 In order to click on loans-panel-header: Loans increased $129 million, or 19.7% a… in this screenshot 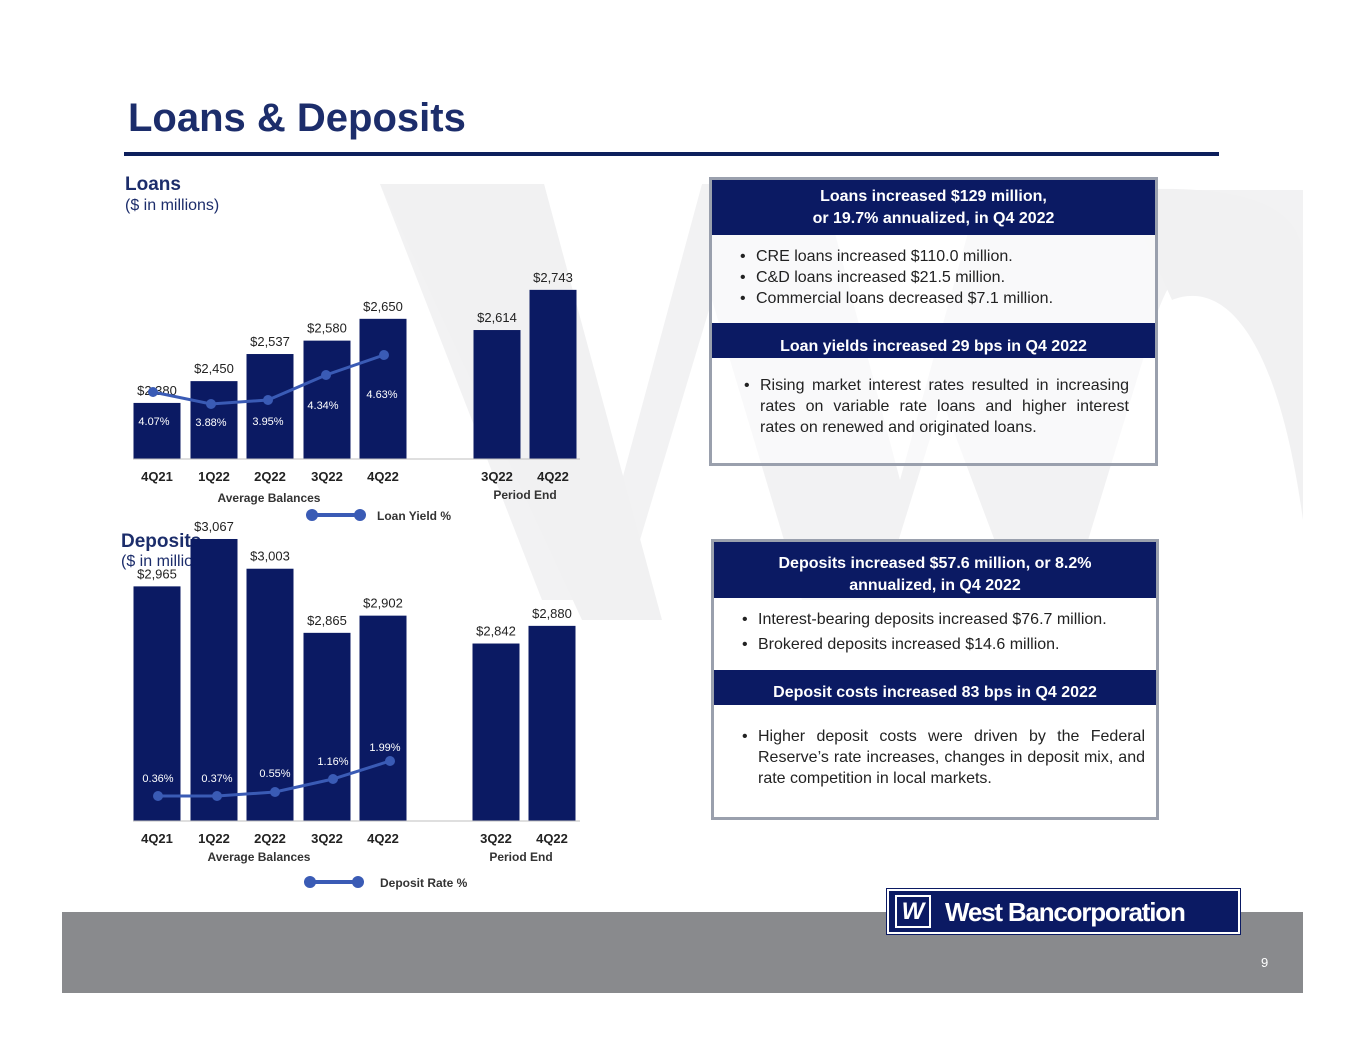, I will do `click(933, 207)`.